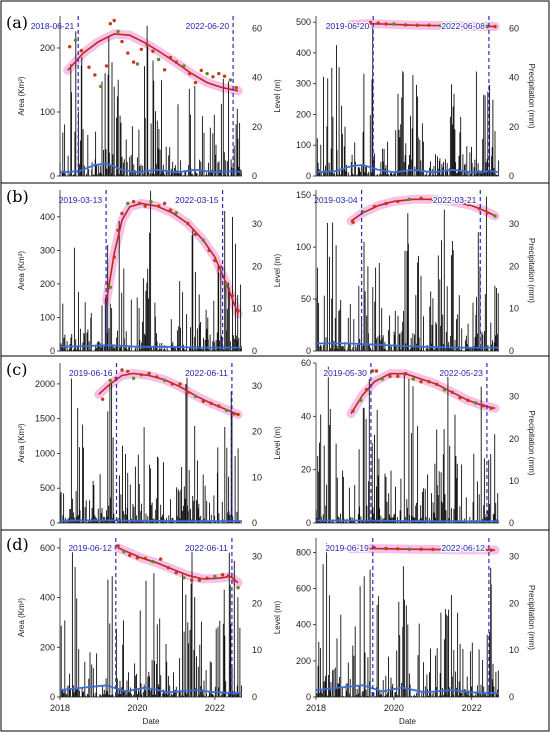 This screenshot has height=732, width=550. Describe the element at coordinates (91, 373) in the screenshot. I see `event-date-label: 2019-06-16` at that location.